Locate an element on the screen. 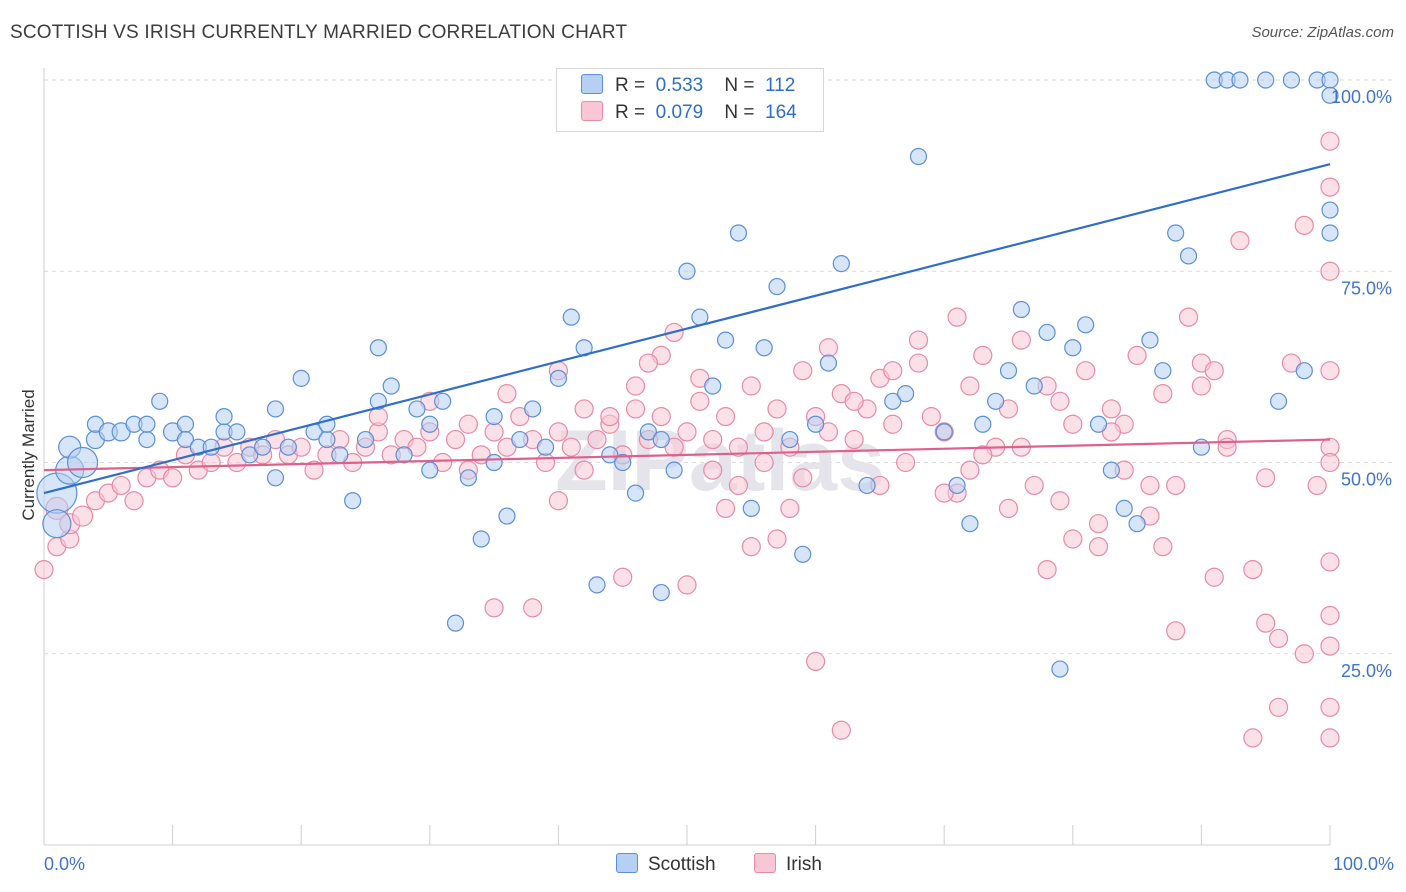 The height and width of the screenshot is (892, 1406). stats-legend: R = 0.533 N = 112 R = 0.079 N = 164 is located at coordinates (690, 100).